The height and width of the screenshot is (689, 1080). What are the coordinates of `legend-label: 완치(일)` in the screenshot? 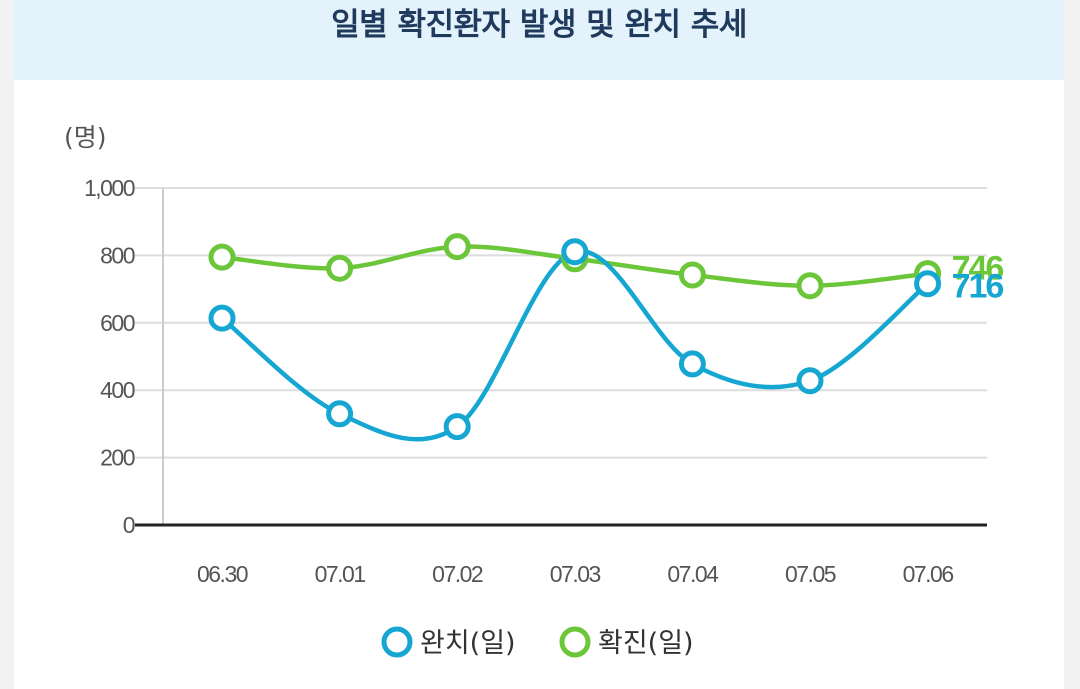 It's located at (468, 643).